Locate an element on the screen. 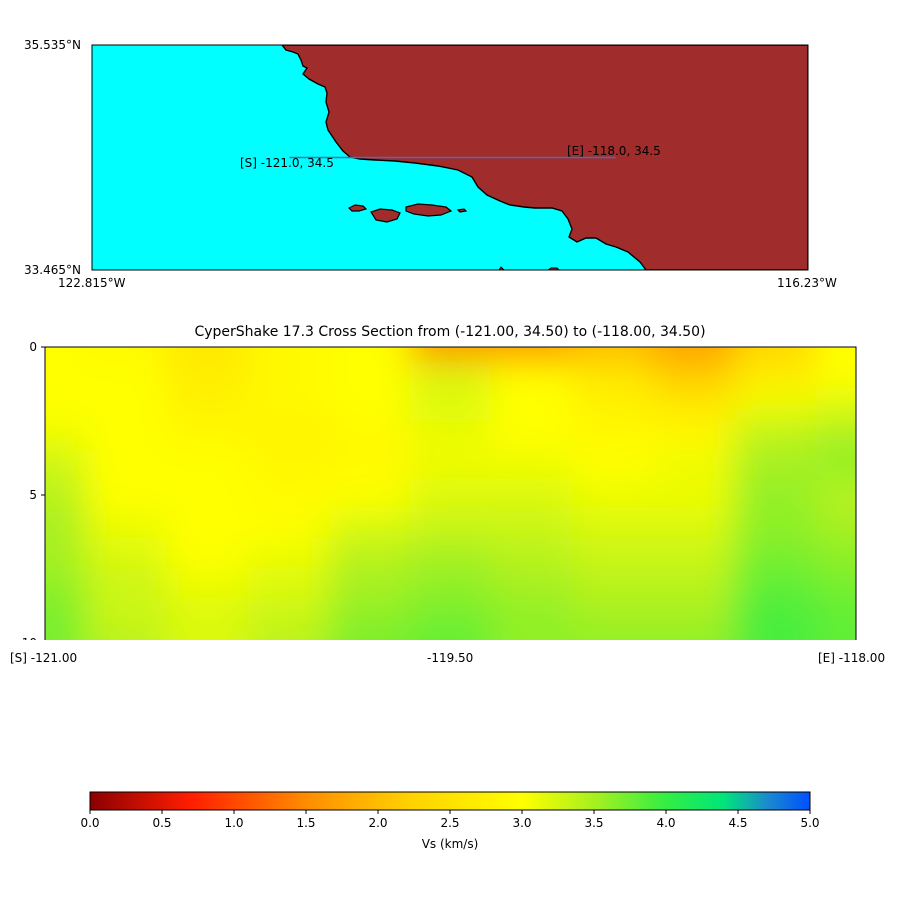 The width and height of the screenshot is (900, 900). colorbar: 0.0 0.5 1.0 1.5 2.0 2.5 3.0 3.5 4.0 4.5 5.0 is located at coordinates (450, 810).